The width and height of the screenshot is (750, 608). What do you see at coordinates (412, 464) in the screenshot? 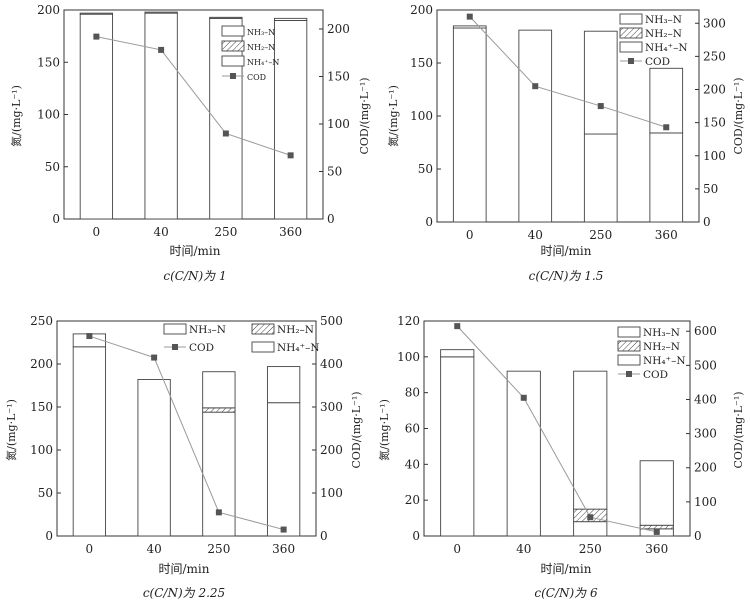
I see `left-tick-label: 40` at bounding box center [412, 464].